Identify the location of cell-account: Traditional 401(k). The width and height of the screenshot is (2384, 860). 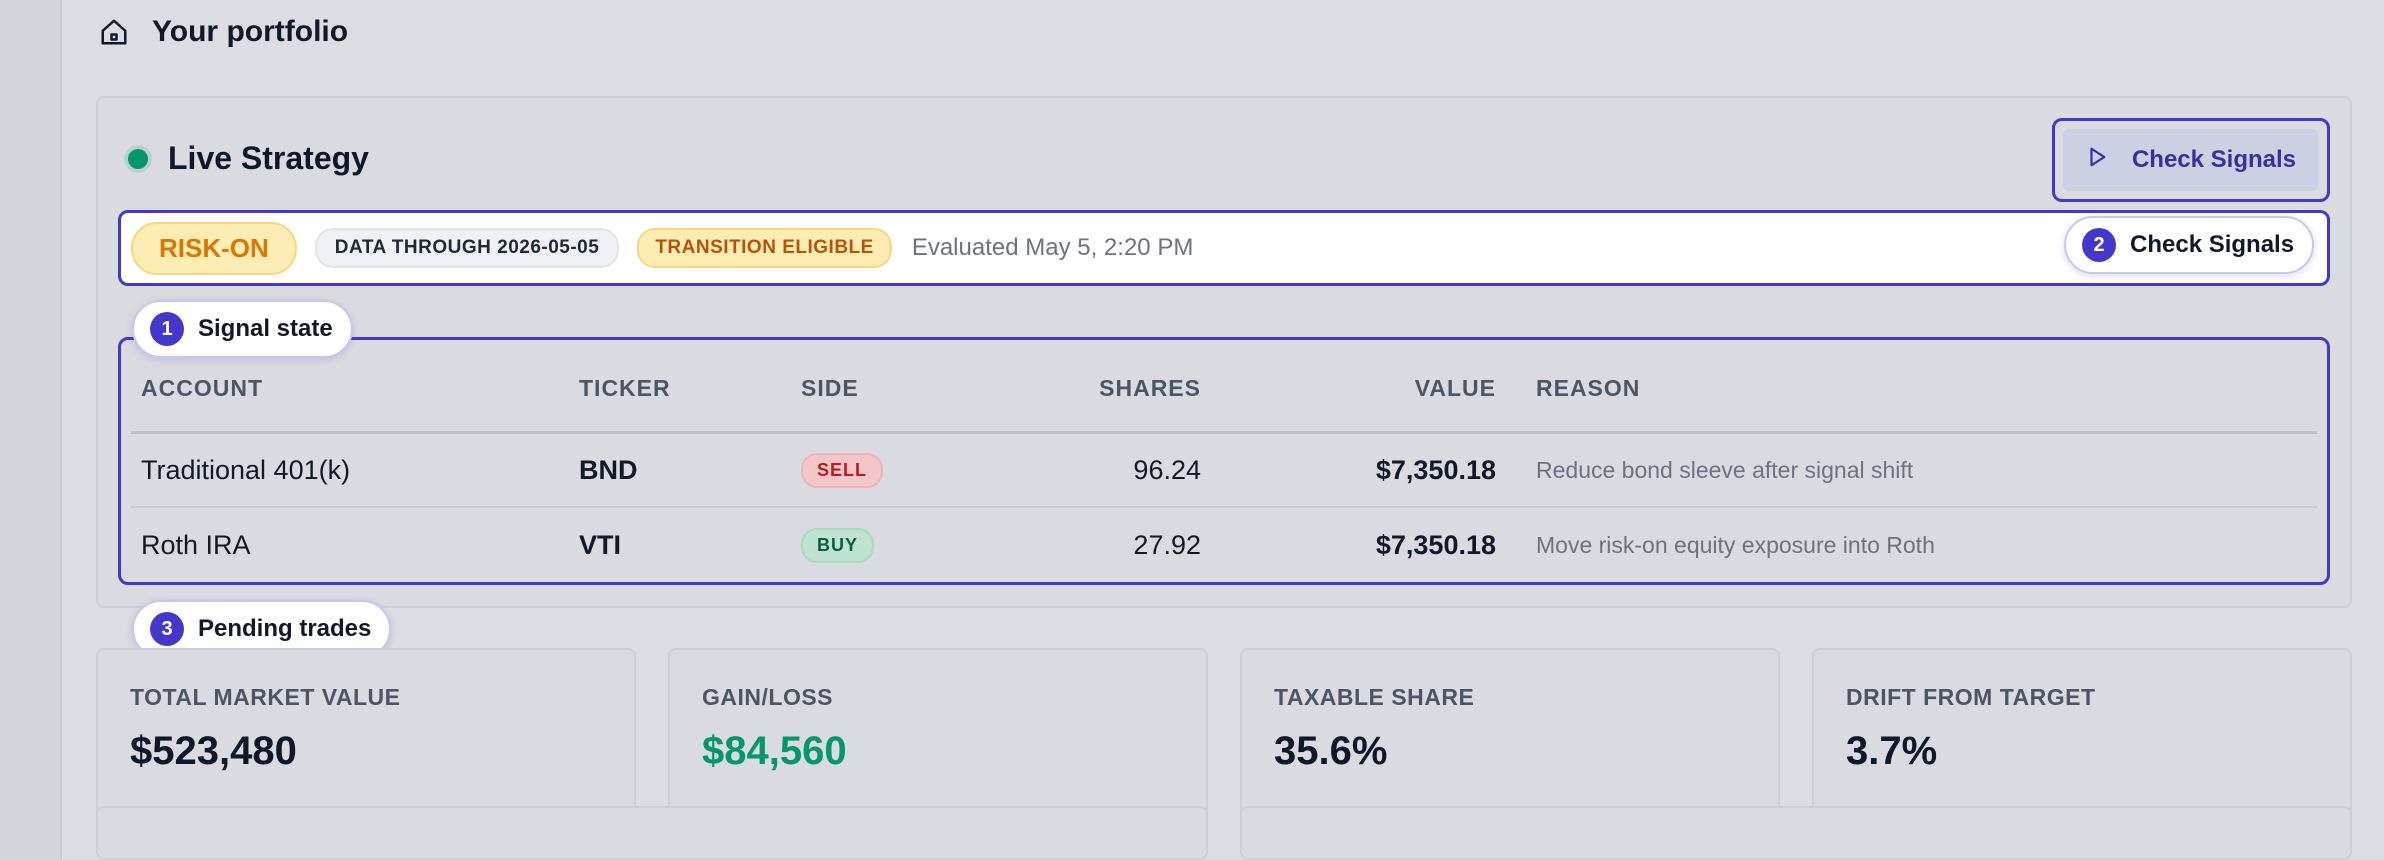
(246, 469).